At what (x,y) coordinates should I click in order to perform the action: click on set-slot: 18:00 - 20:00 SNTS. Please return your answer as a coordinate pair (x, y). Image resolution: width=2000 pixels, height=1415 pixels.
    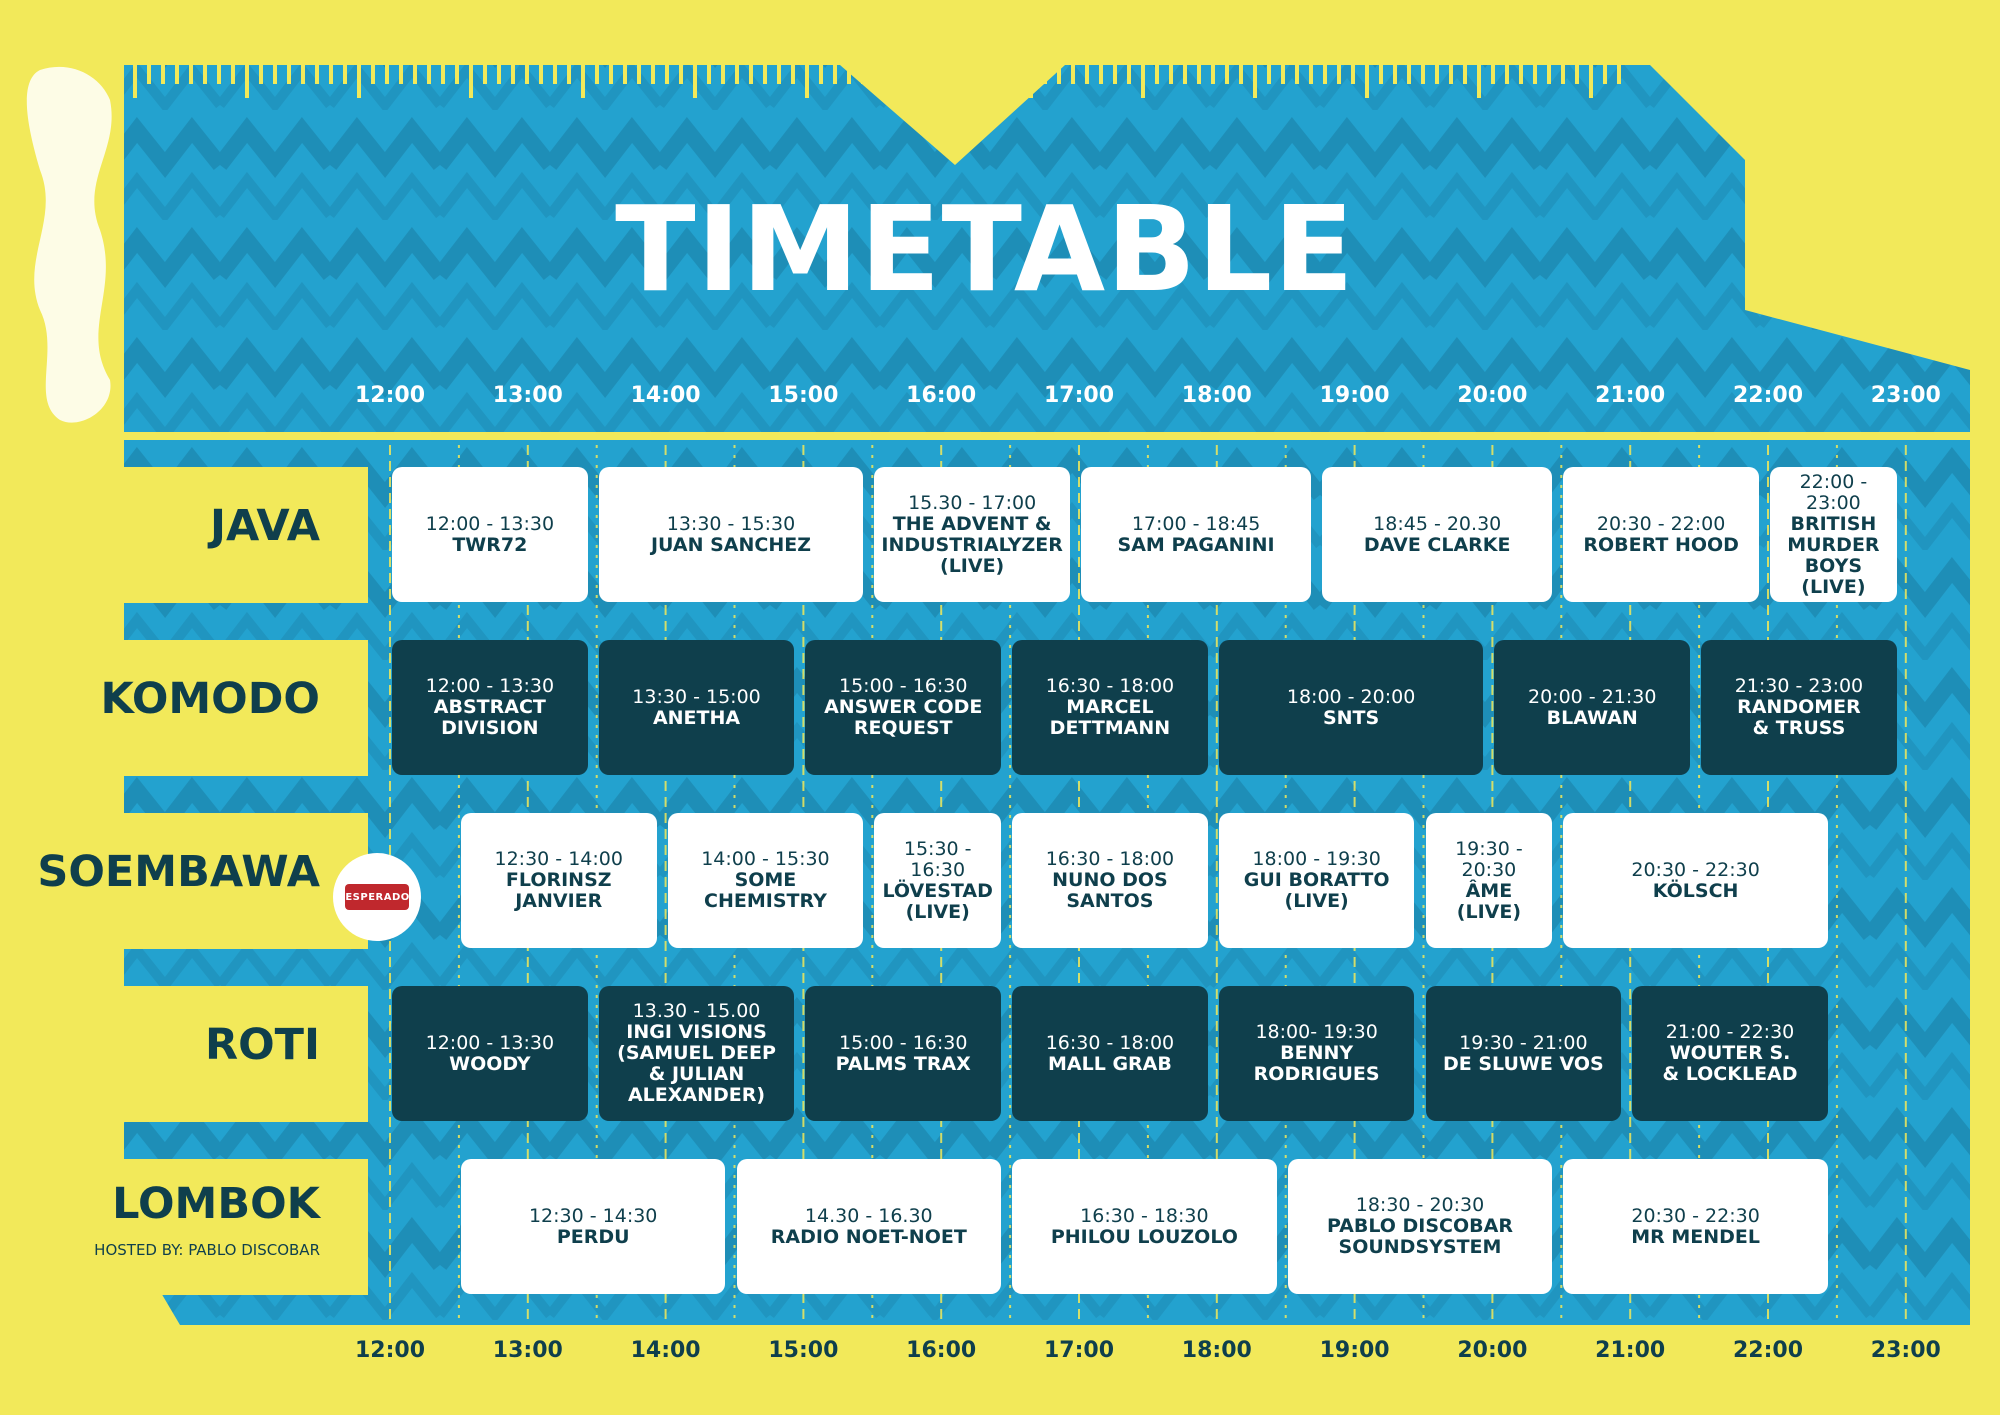
    Looking at the image, I should click on (1351, 707).